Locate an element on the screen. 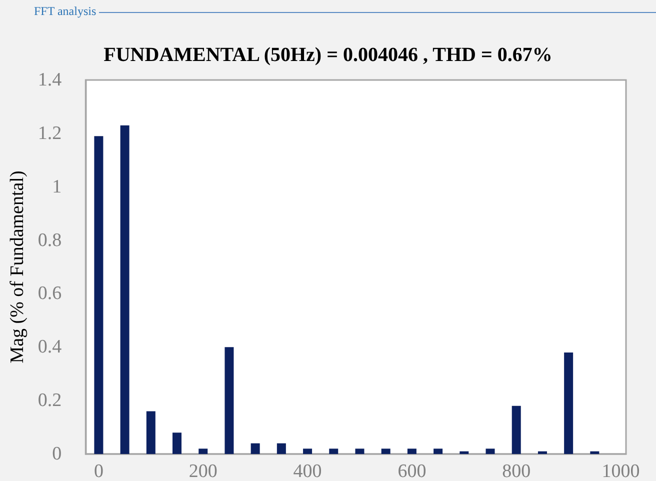 The width and height of the screenshot is (656, 481). x-tick-label: 0 is located at coordinates (99, 471).